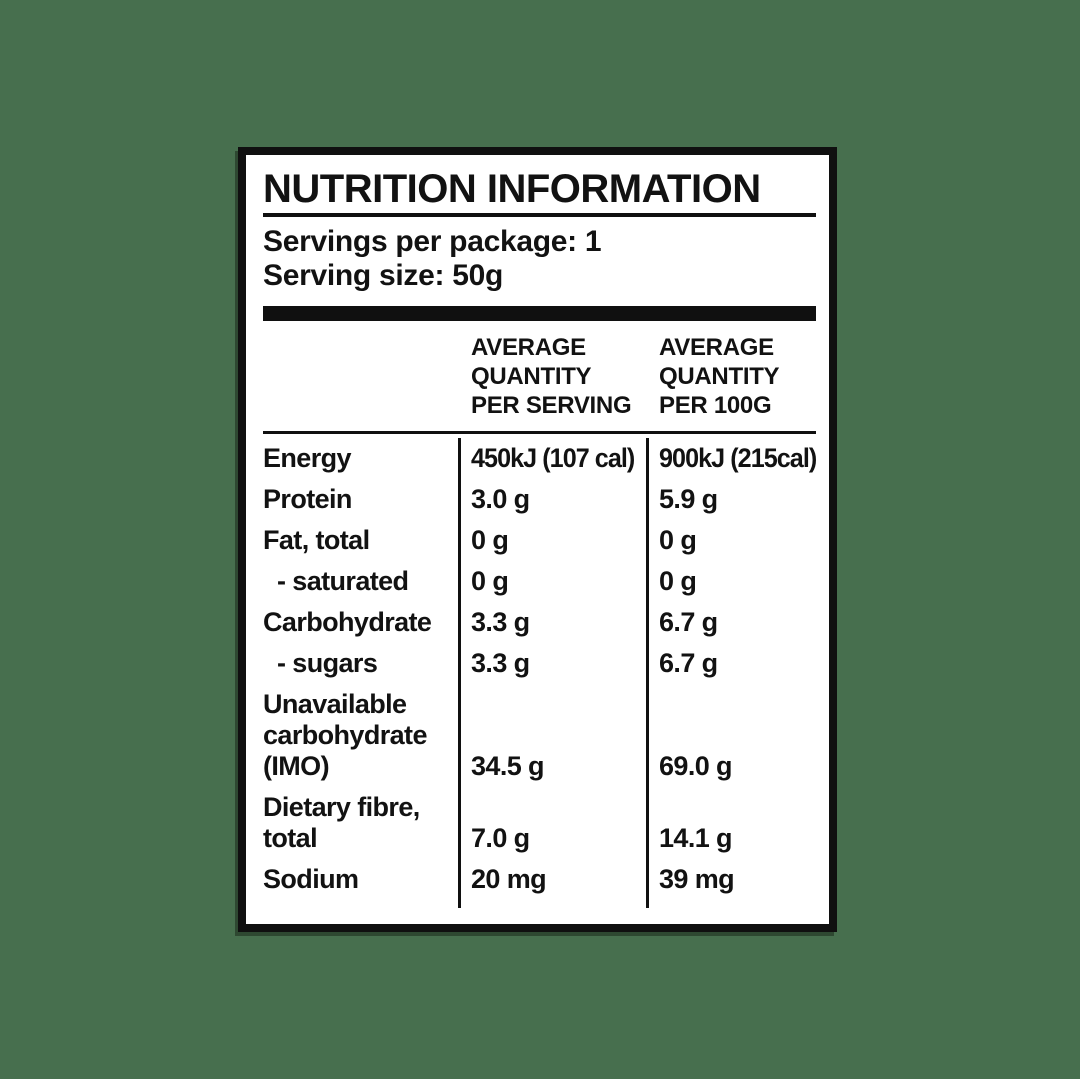 The width and height of the screenshot is (1080, 1079). I want to click on servings-per-package-line: Servings per package: 1, so click(432, 241).